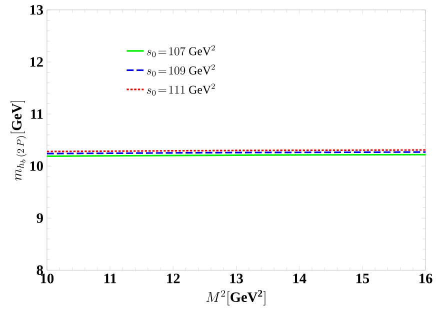  What do you see at coordinates (180, 89) in the screenshot?
I see `legend-label: $s_0\!=\!111\ \mathrm{GeV}^2$` at bounding box center [180, 89].